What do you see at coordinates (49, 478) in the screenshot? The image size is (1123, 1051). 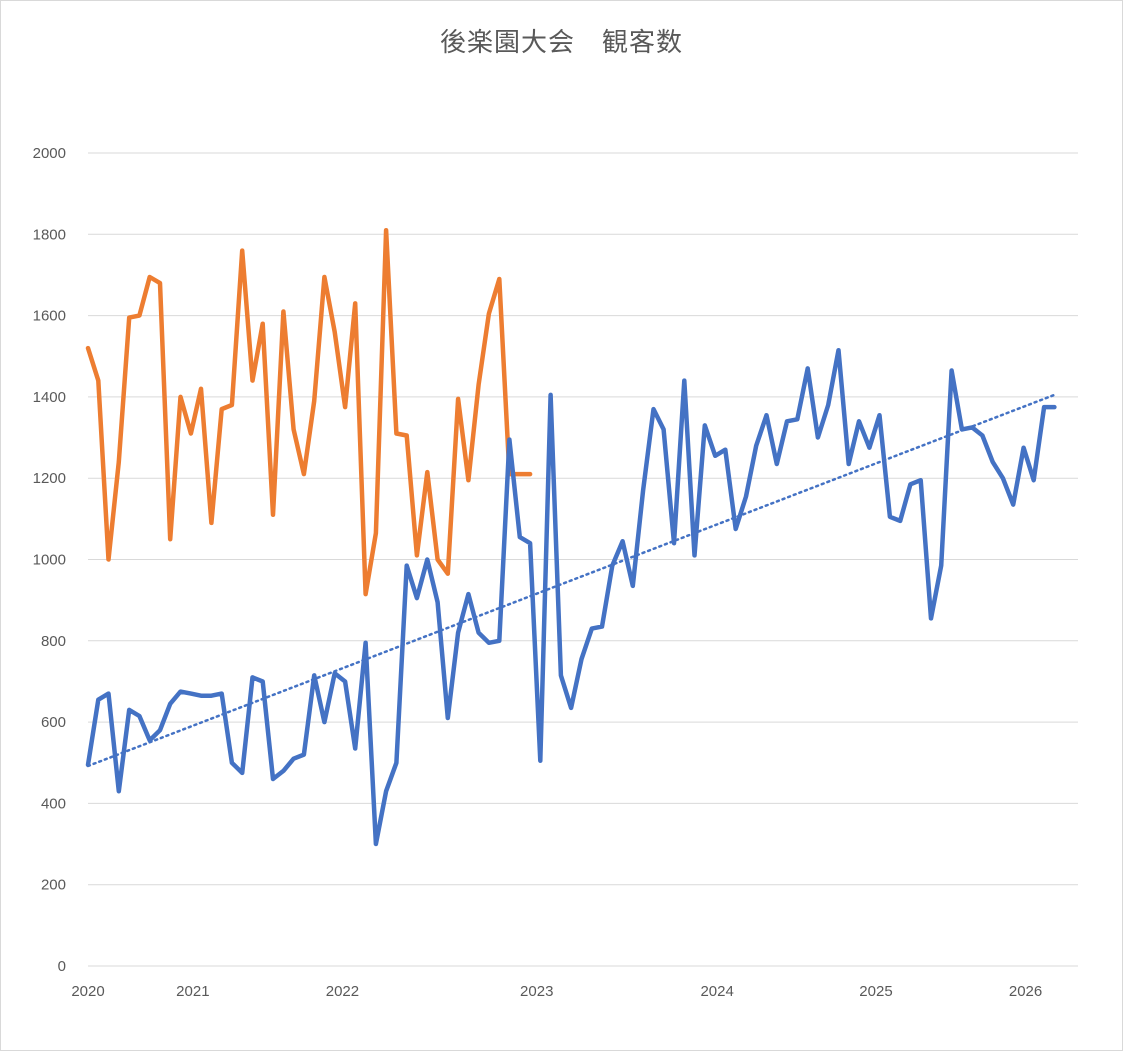 I see `y-tick-label-1200: 1200` at bounding box center [49, 478].